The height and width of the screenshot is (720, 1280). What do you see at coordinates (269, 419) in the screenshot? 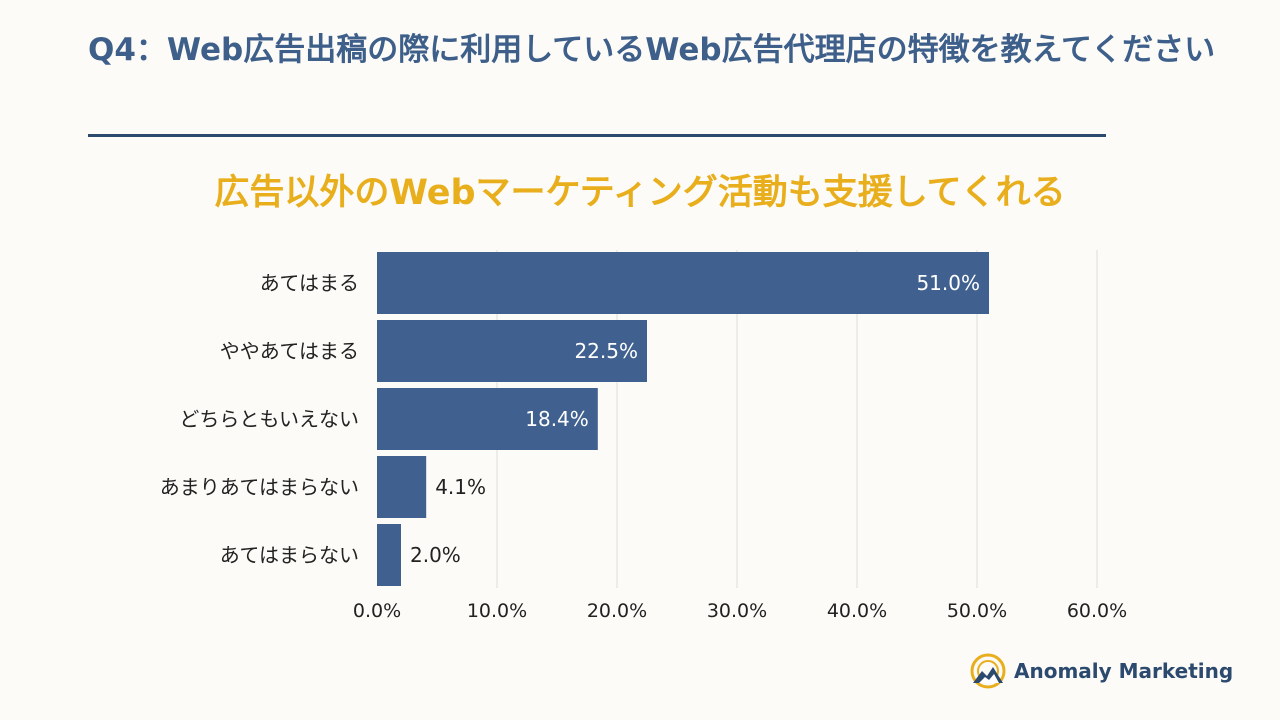
I see `category-label: どちらともいえない` at bounding box center [269, 419].